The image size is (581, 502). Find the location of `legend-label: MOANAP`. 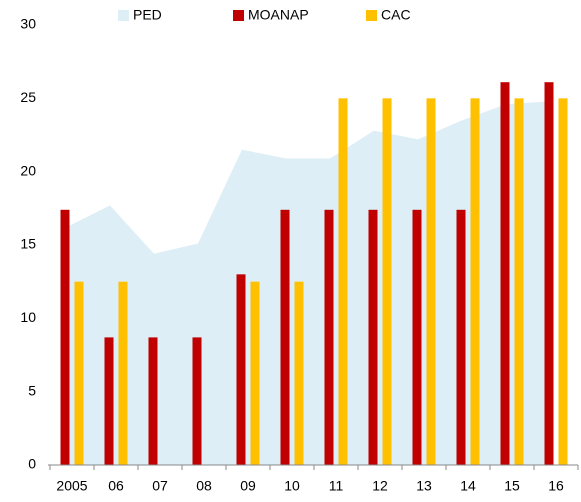

legend-label: MOANAP is located at coordinates (278, 15).